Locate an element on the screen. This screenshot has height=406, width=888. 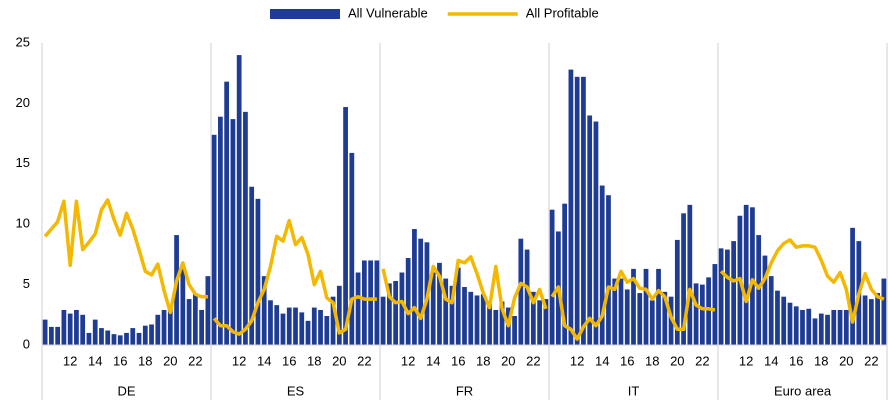
group-label: FR is located at coordinates (464, 390).